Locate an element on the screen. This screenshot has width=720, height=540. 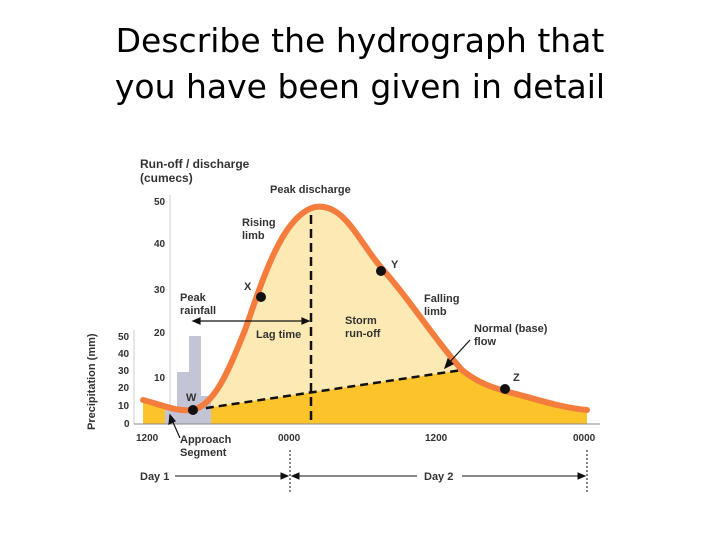
discharge-tick: 30 is located at coordinates (160, 290).